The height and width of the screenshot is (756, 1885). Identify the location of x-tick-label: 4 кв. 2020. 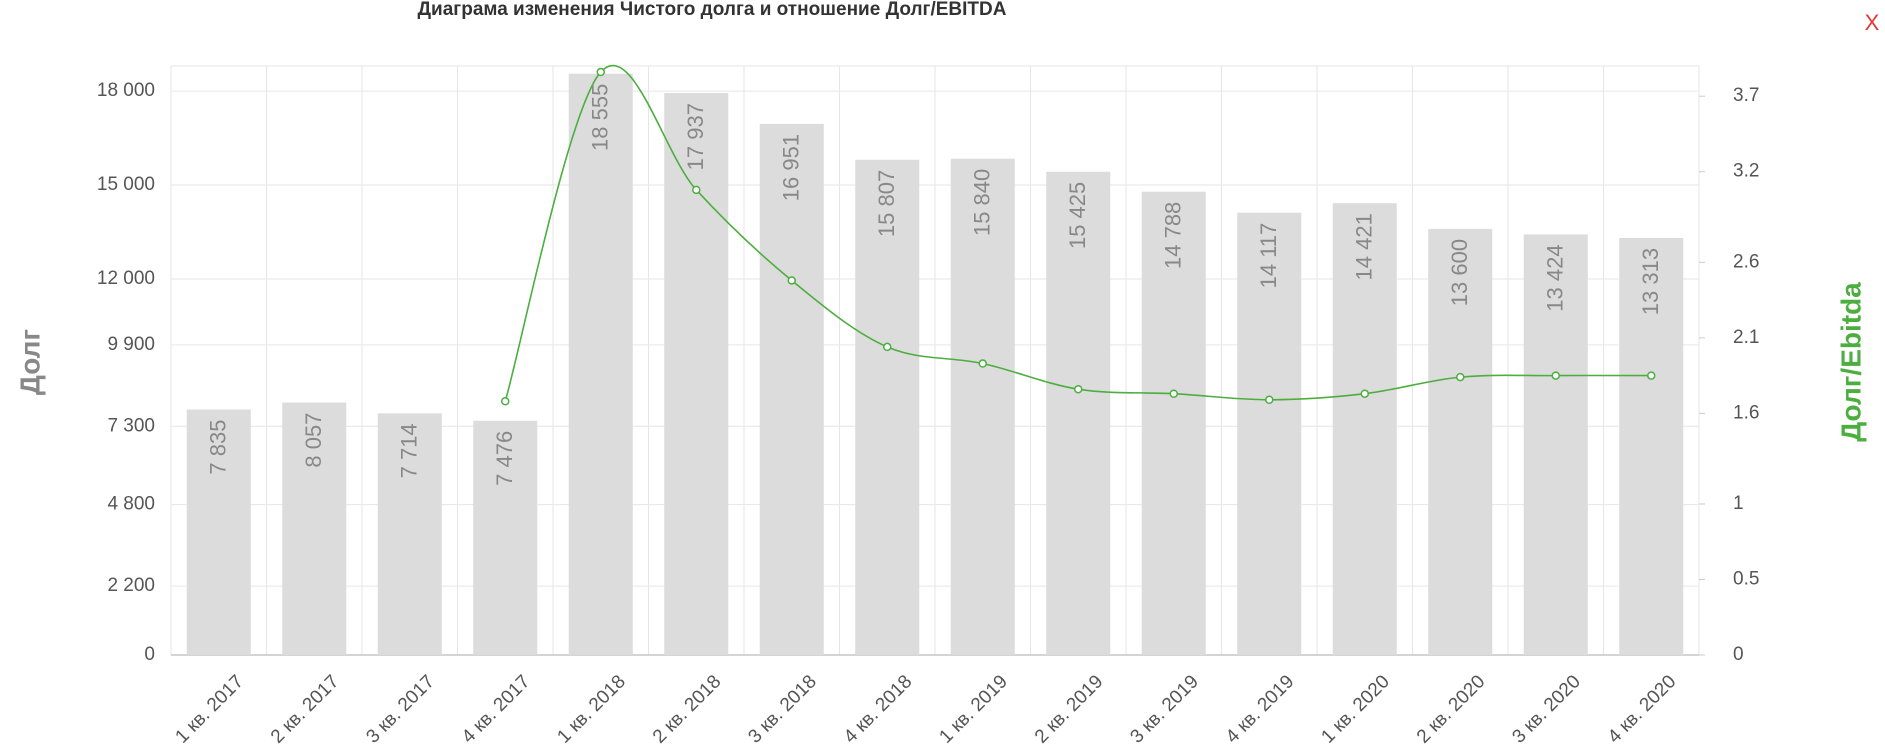
(1642, 709).